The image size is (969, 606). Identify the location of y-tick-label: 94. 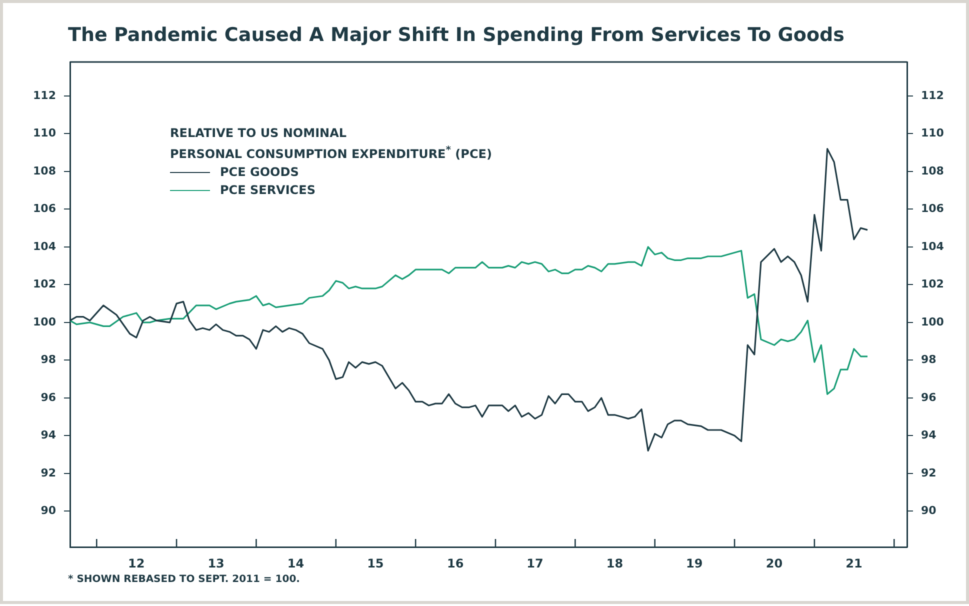
(48, 435).